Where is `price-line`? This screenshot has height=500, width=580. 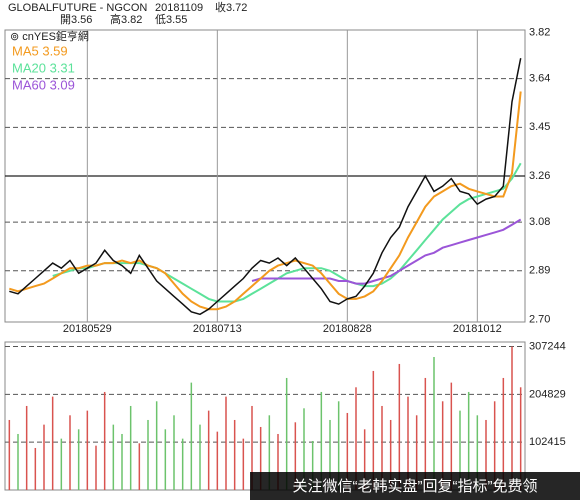
price-line is located at coordinates (386, 251).